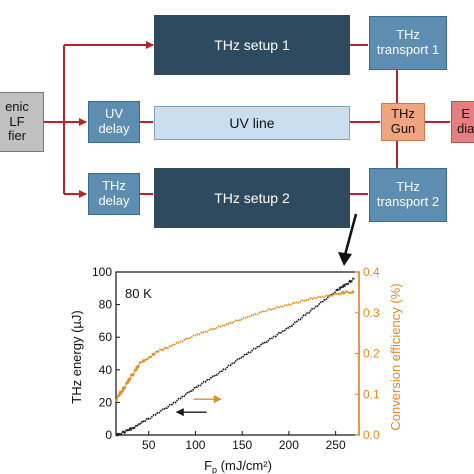 The image size is (474, 474). Describe the element at coordinates (336, 445) in the screenshot. I see `x-tick-label: 250` at that location.